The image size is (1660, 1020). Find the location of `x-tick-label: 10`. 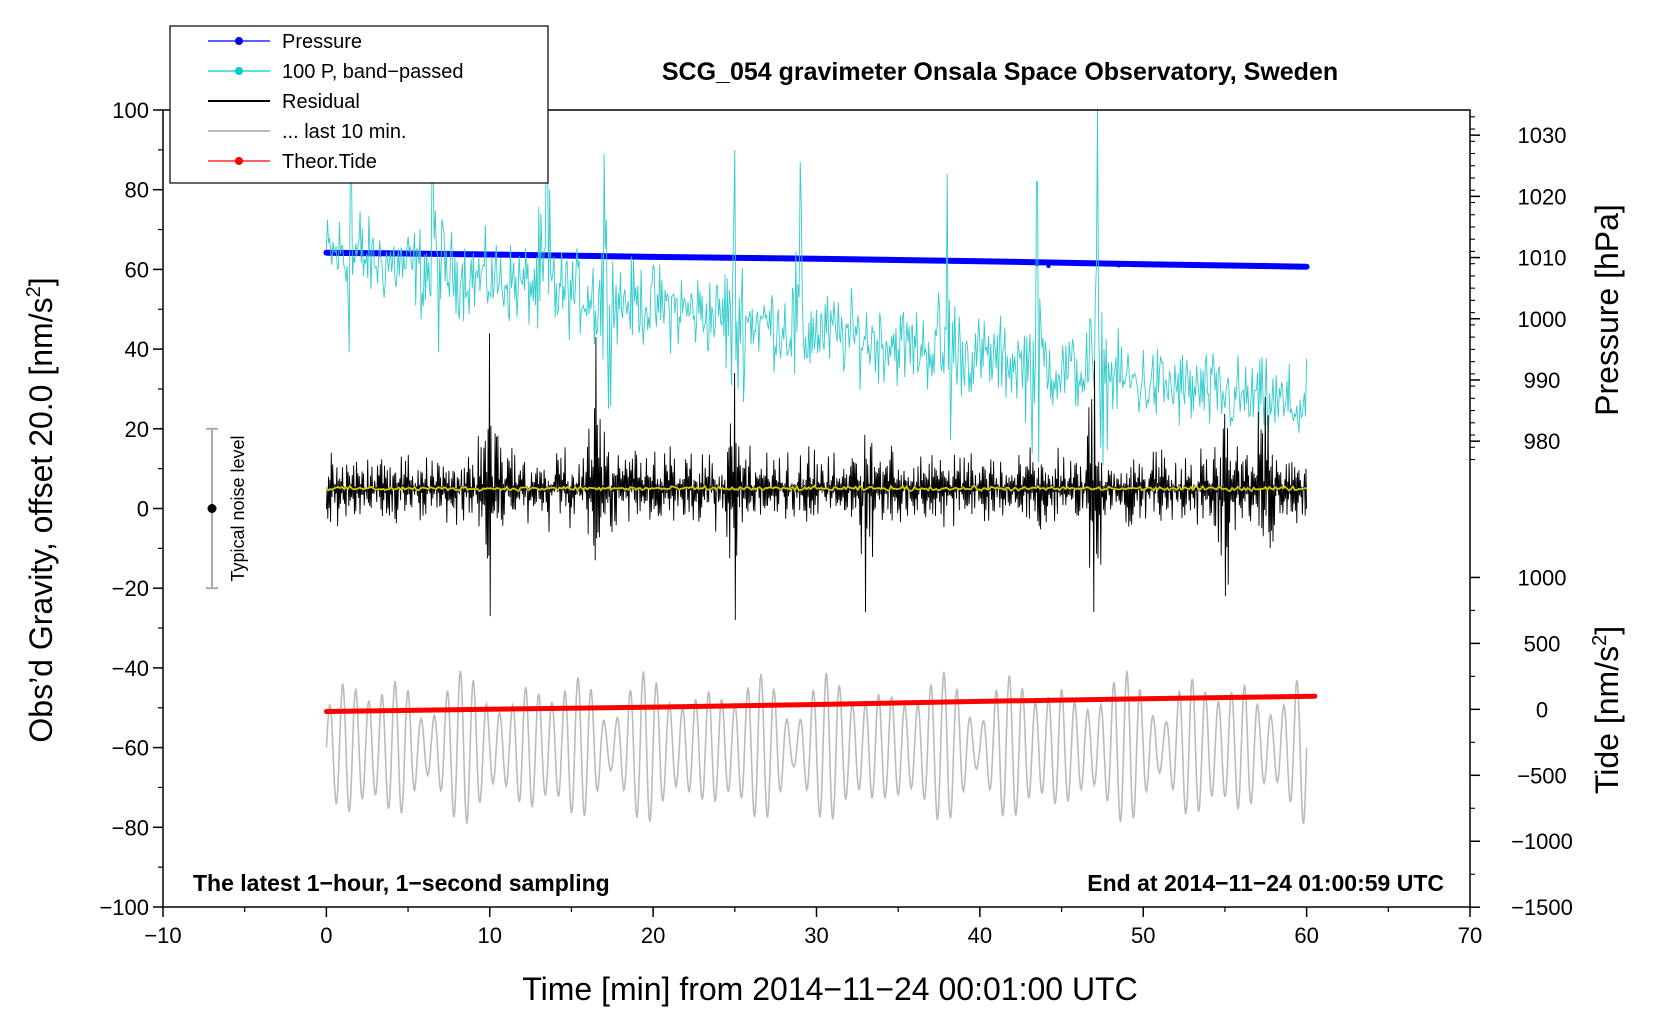

x-tick-label: 10 is located at coordinates (490, 935).